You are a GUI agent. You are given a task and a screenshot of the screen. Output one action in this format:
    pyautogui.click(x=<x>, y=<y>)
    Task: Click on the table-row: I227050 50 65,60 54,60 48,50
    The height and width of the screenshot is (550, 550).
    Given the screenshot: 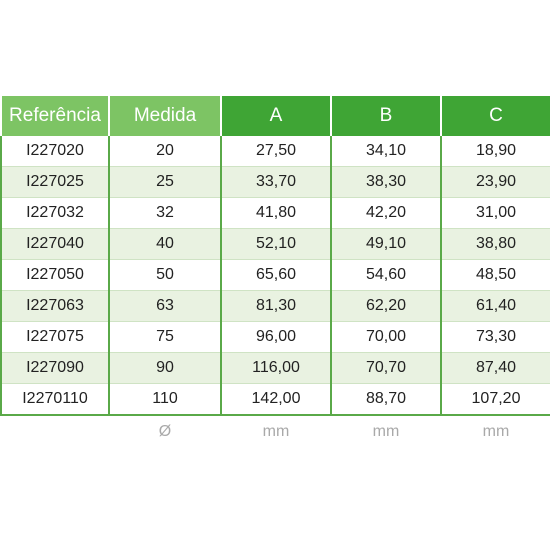 What is the action you would take?
    pyautogui.click(x=275, y=275)
    